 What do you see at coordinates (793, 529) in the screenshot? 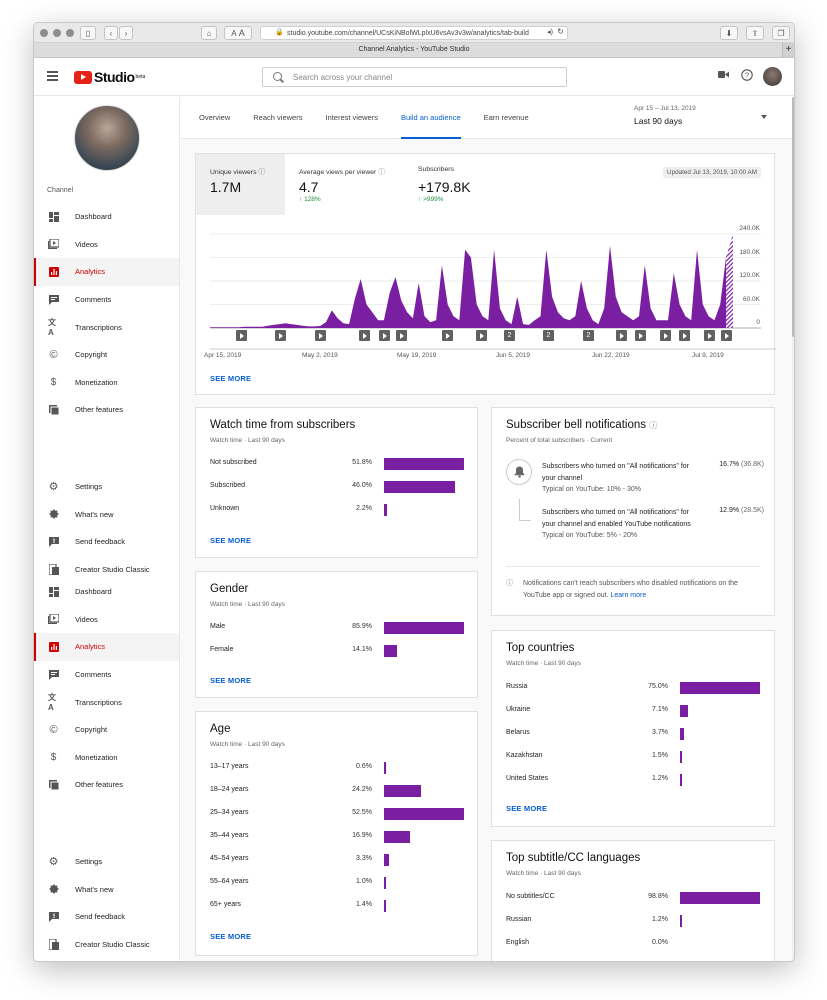
I see `scrollbar` at bounding box center [793, 529].